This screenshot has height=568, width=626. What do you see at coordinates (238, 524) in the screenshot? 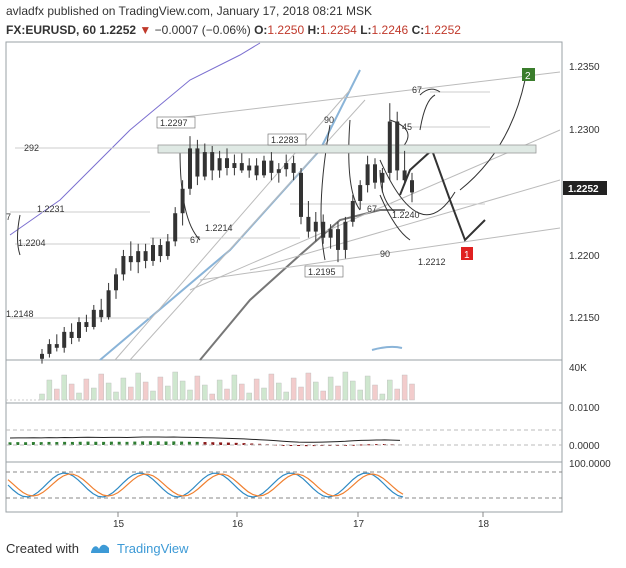
I see `time-tick-16: 16` at bounding box center [238, 524].